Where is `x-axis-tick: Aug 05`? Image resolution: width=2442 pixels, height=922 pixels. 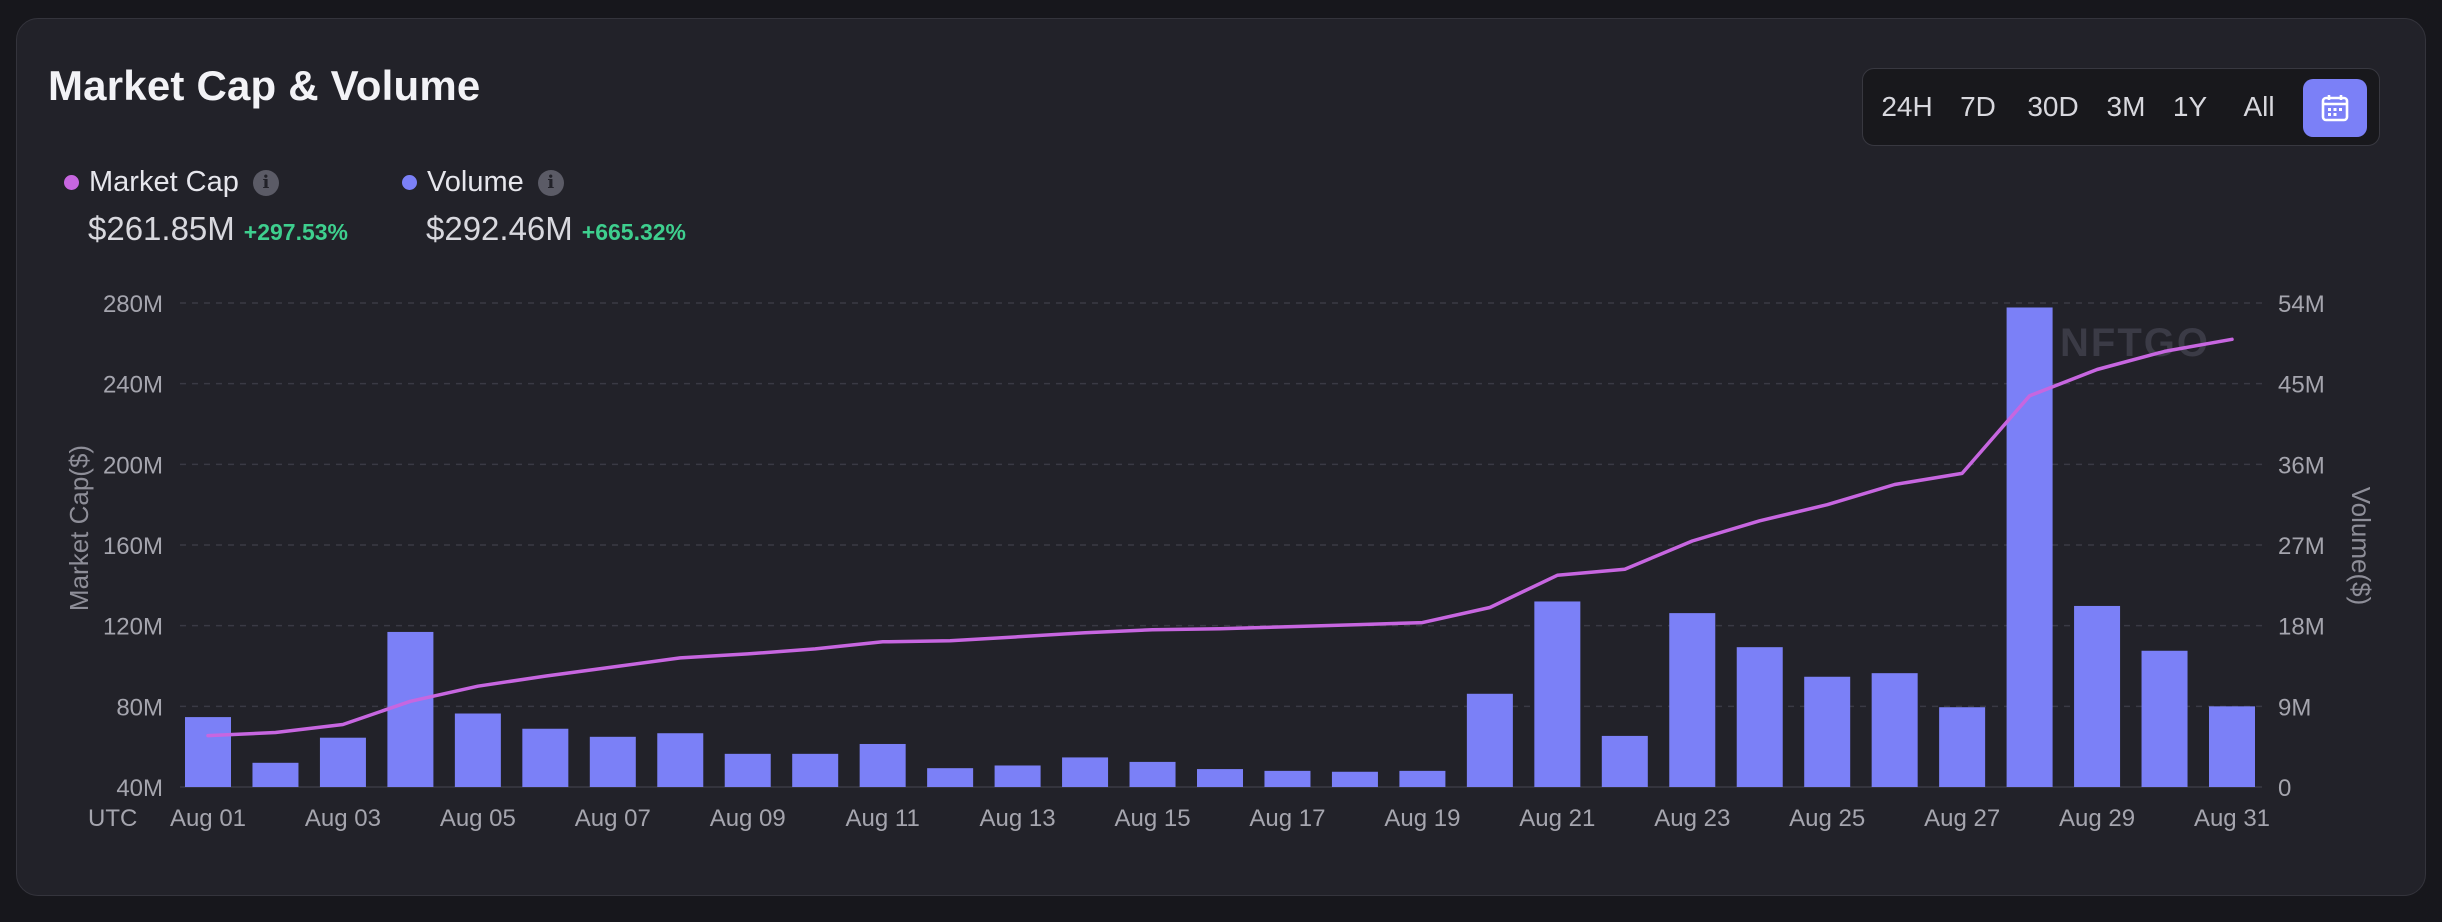
x-axis-tick: Aug 05 is located at coordinates (478, 818).